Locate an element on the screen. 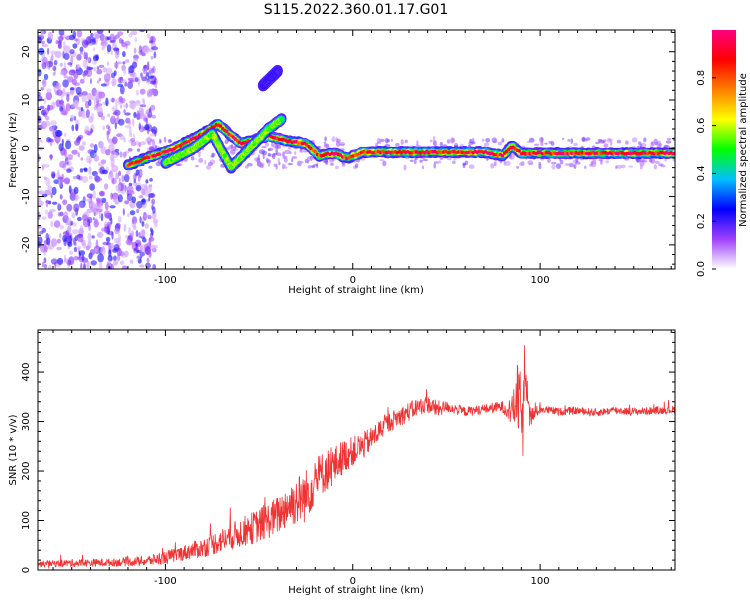 The width and height of the screenshot is (750, 600). snr-x-axis-label: Height of straight line (km) is located at coordinates (356, 590).